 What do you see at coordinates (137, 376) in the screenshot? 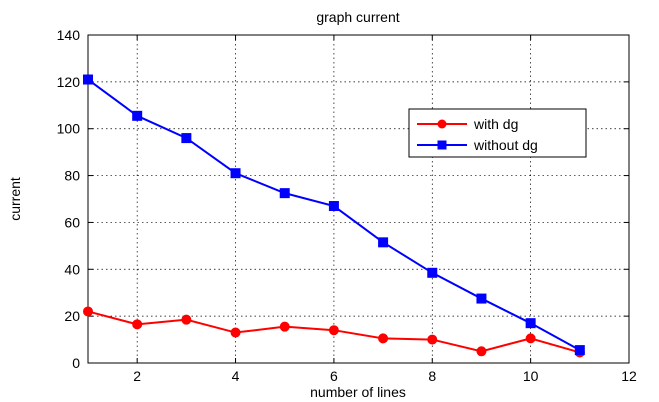
I see `x-tick-label: 2` at bounding box center [137, 376].